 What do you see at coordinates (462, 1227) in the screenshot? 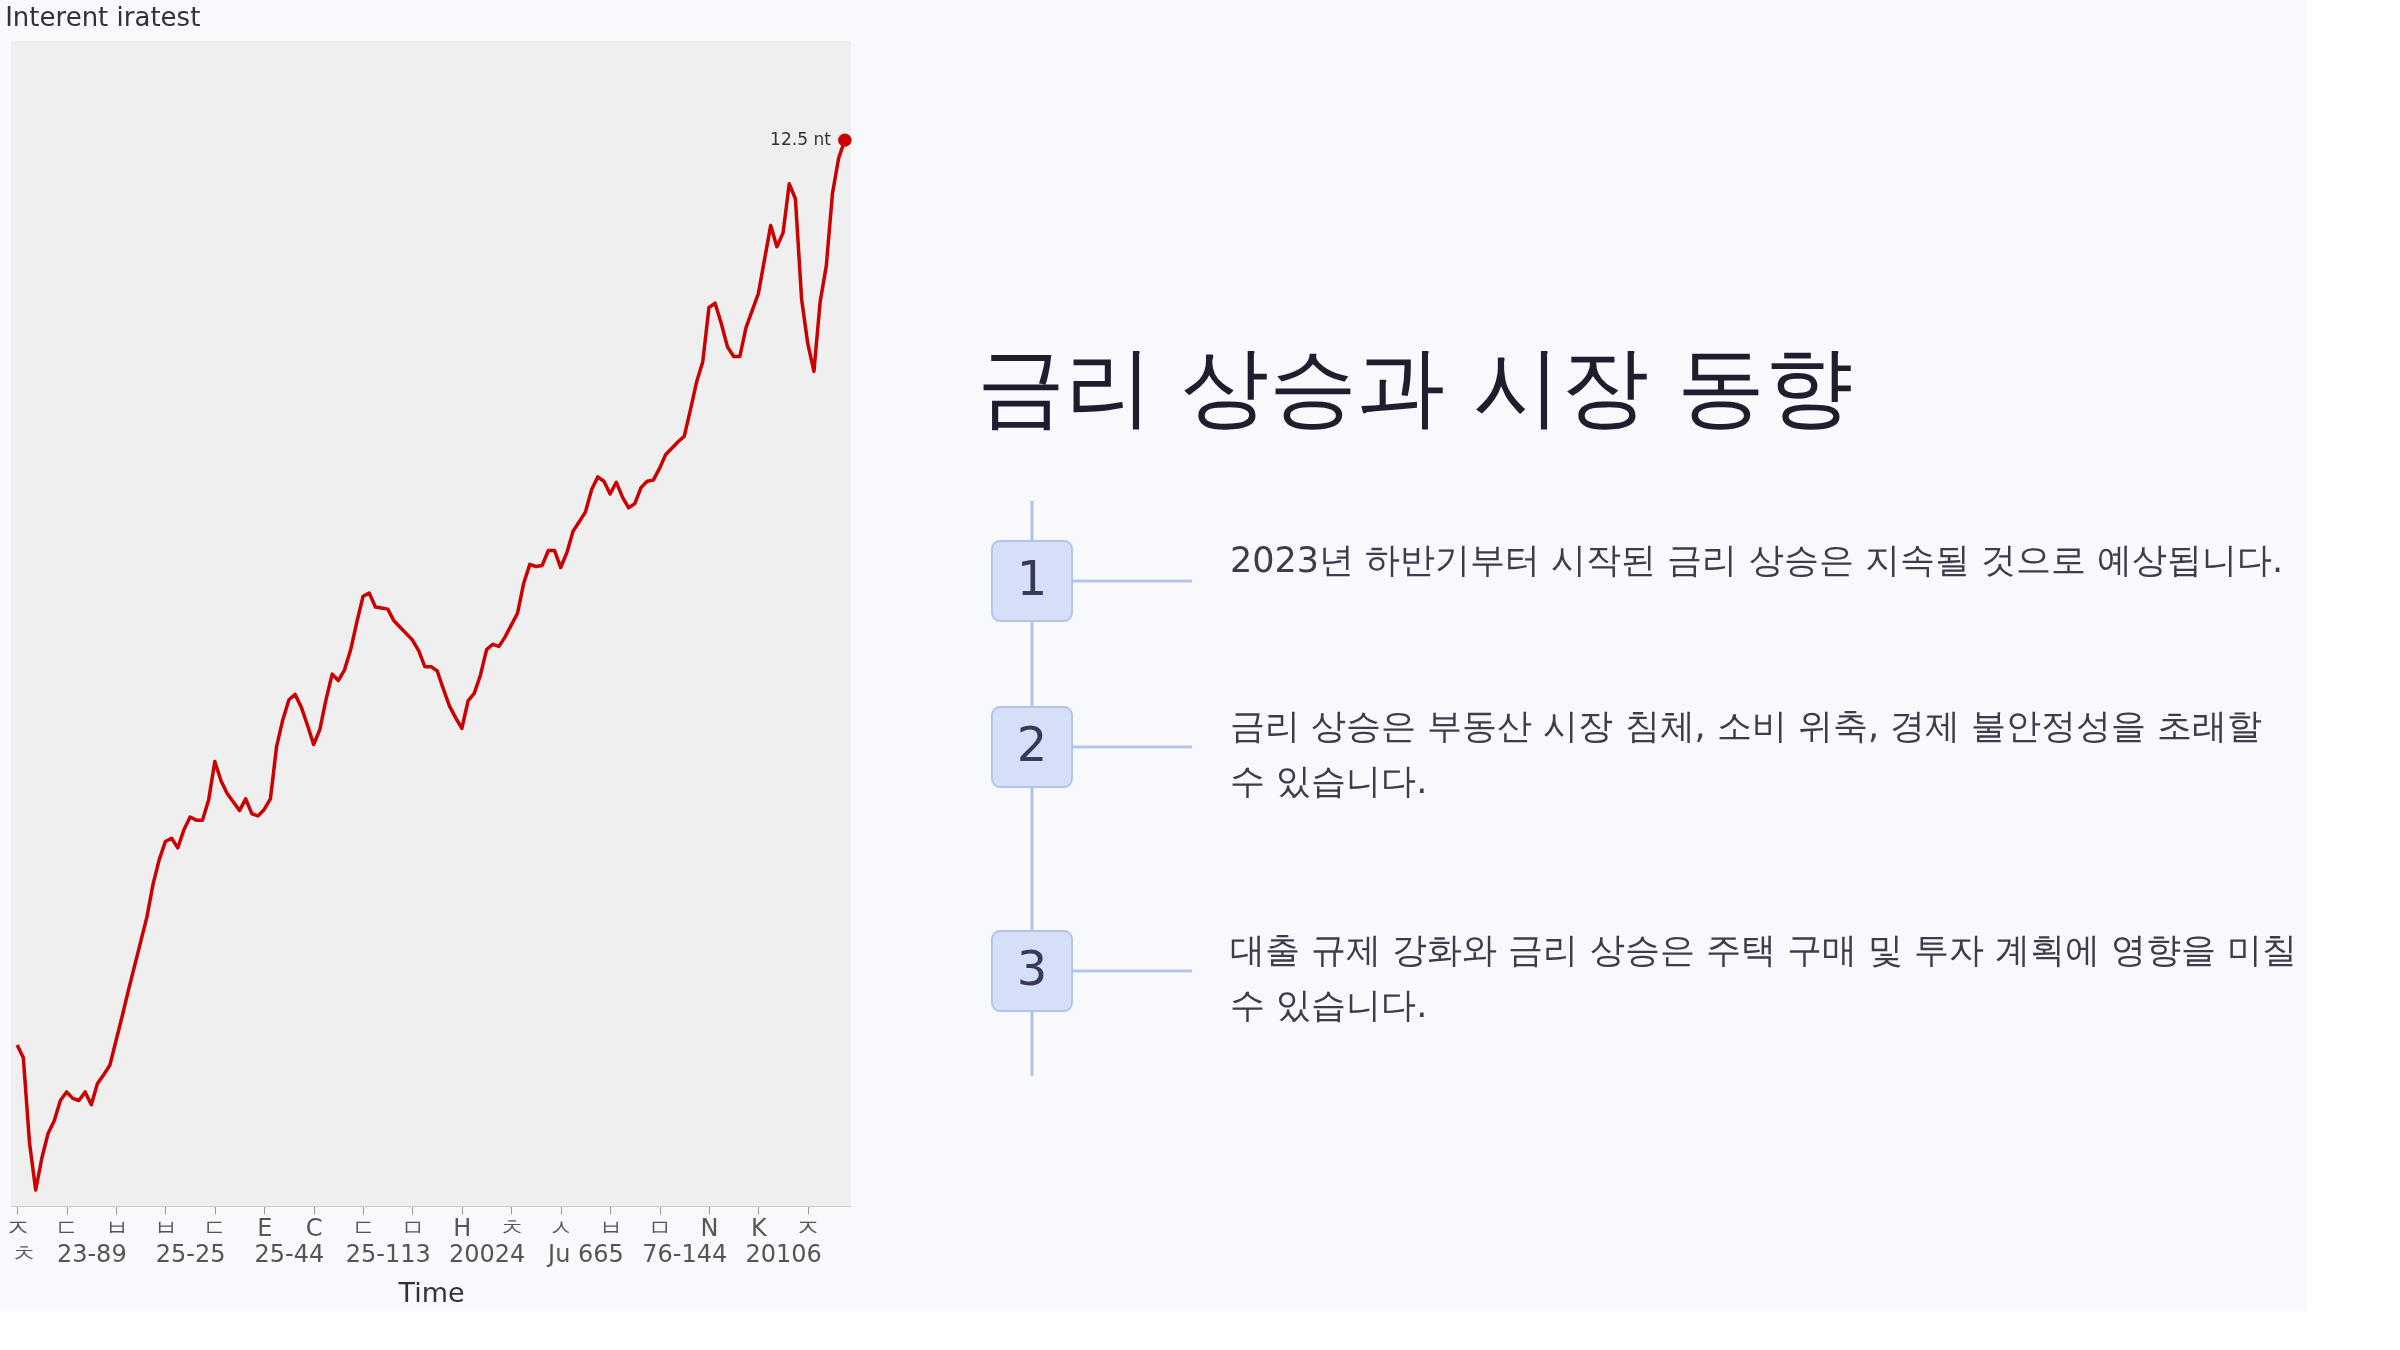
I see `x-tick-label: H` at bounding box center [462, 1227].